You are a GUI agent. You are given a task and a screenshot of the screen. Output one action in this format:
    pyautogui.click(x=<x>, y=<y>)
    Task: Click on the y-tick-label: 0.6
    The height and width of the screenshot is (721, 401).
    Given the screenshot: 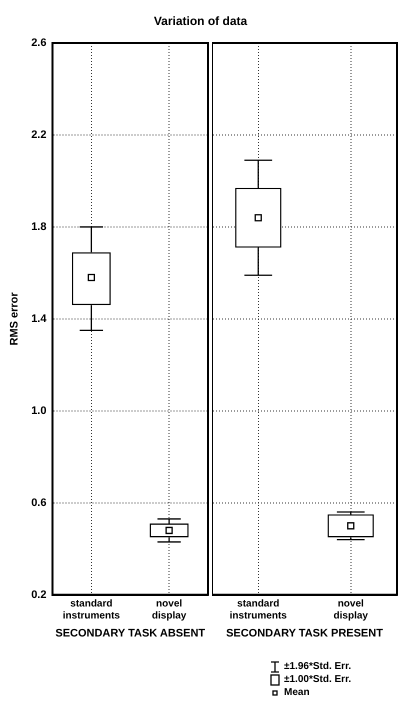 What is the action you would take?
    pyautogui.click(x=38, y=502)
    